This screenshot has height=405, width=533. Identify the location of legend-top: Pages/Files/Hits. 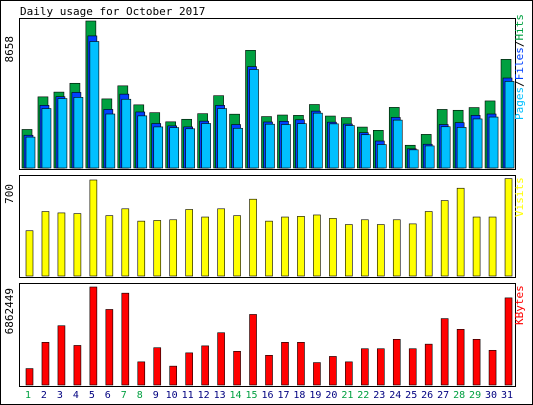
(519, 67).